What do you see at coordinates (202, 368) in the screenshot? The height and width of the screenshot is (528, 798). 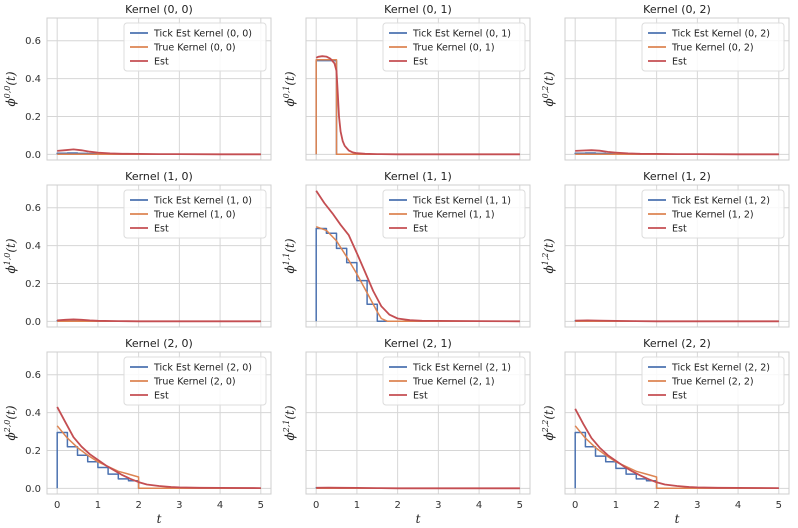 I see `legend-label: Tick Est Kernel (2, 0)` at bounding box center [202, 368].